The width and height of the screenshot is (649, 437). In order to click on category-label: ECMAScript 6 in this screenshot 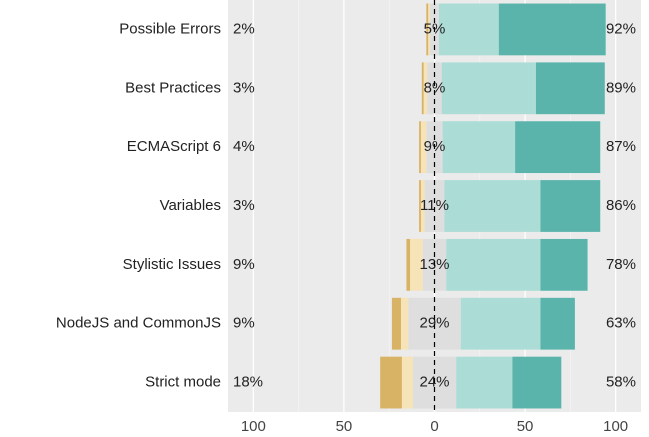, I will do `click(174, 146)`.